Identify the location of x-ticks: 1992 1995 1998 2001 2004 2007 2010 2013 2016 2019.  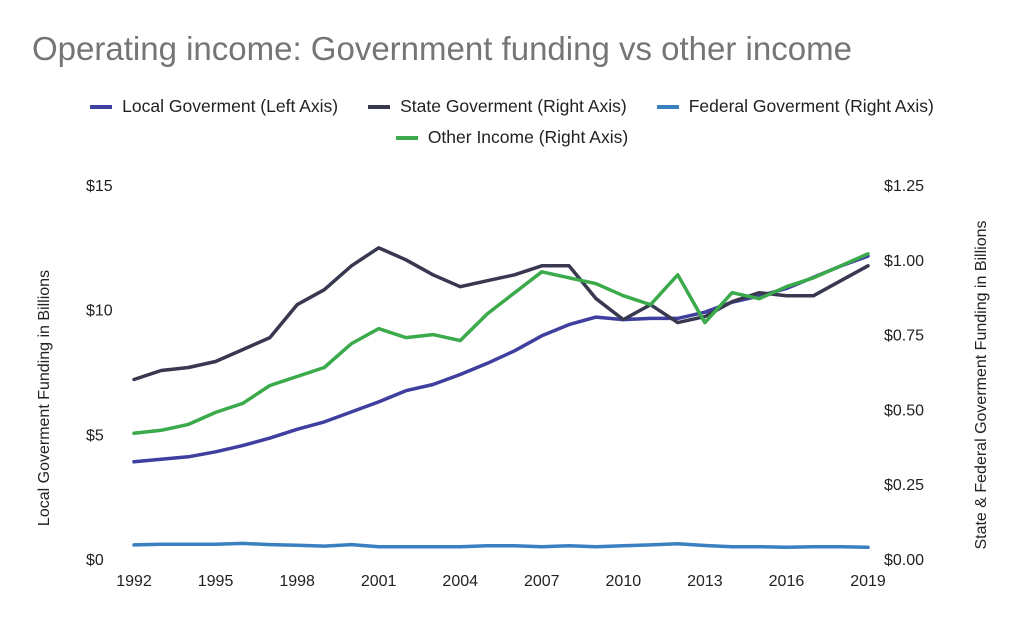
(501, 581).